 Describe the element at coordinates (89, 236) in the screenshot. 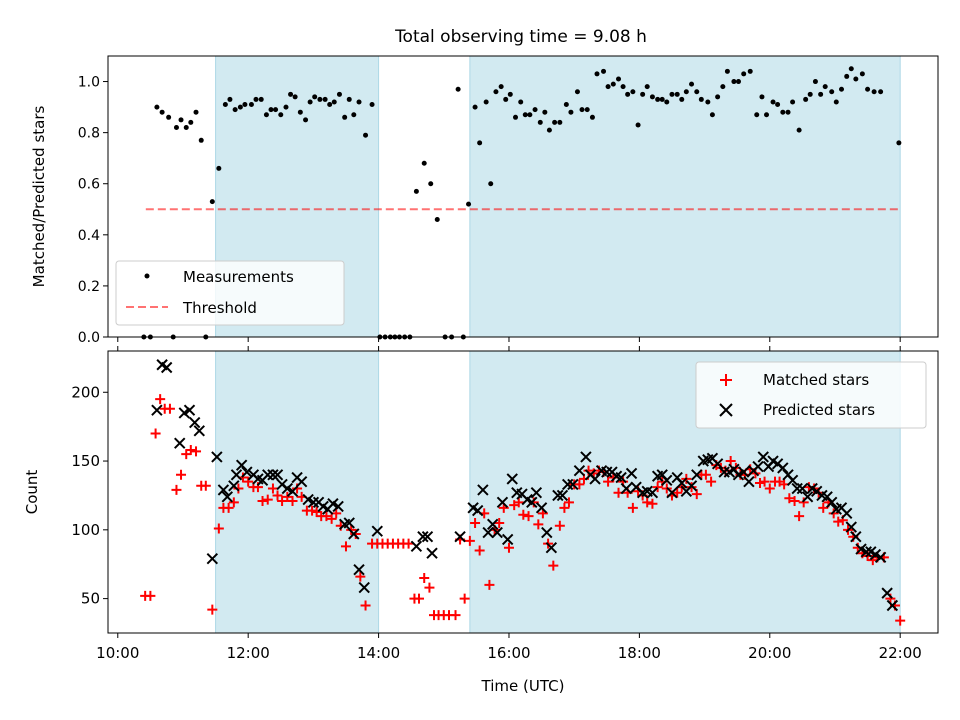

I see `top-y-tick-label: 0.4` at that location.